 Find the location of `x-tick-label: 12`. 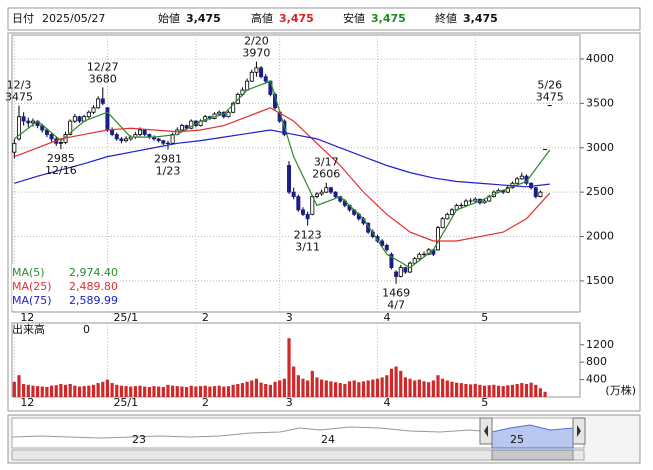

x-tick-label: 12 is located at coordinates (27, 317).